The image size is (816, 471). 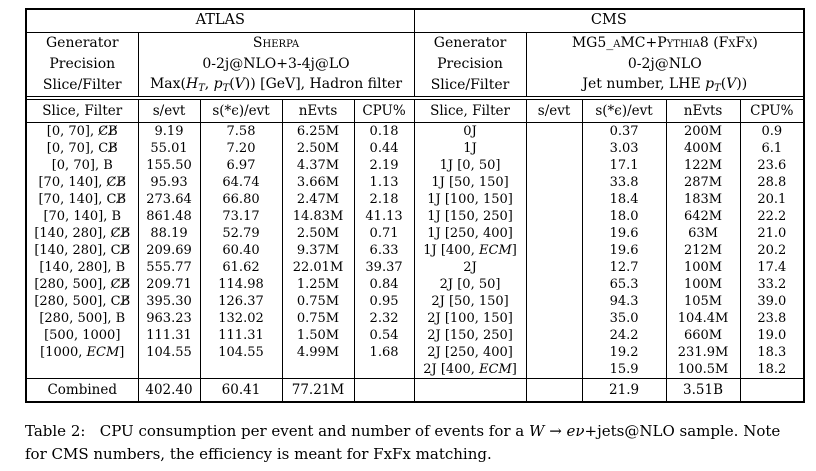 I want to click on text-segment: Table 2:, so click(x=62, y=431).